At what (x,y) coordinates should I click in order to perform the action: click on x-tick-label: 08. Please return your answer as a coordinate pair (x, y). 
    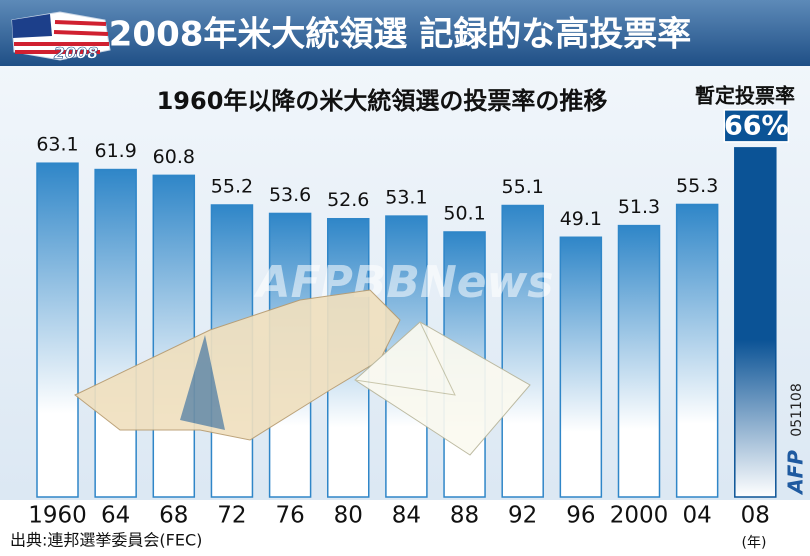
    Looking at the image, I should click on (755, 516).